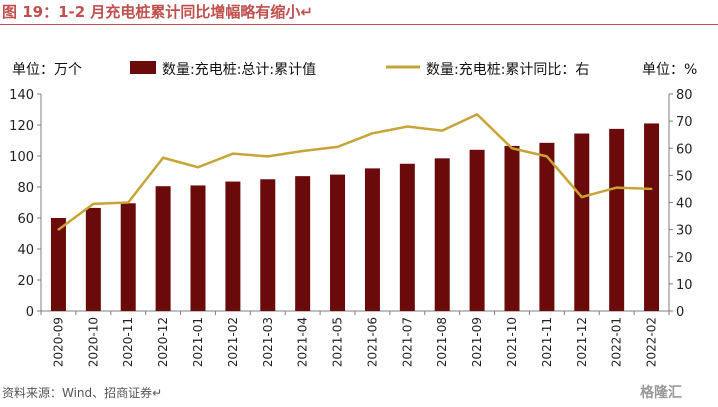 The height and width of the screenshot is (407, 718). Describe the element at coordinates (407, 342) in the screenshot. I see `x-tick-label: 2021-07` at that location.